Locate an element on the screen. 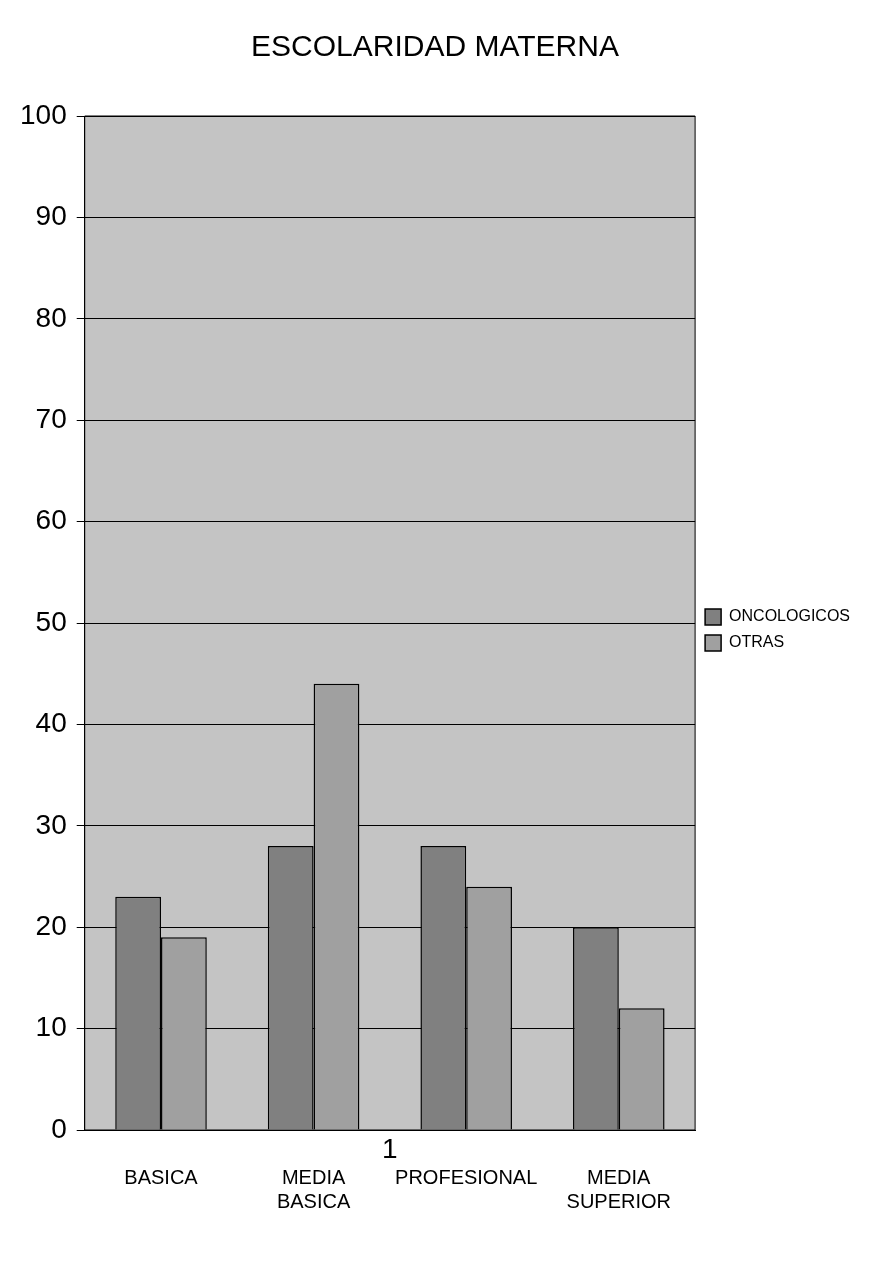  y-tick-label: 60 is located at coordinates (51, 520).